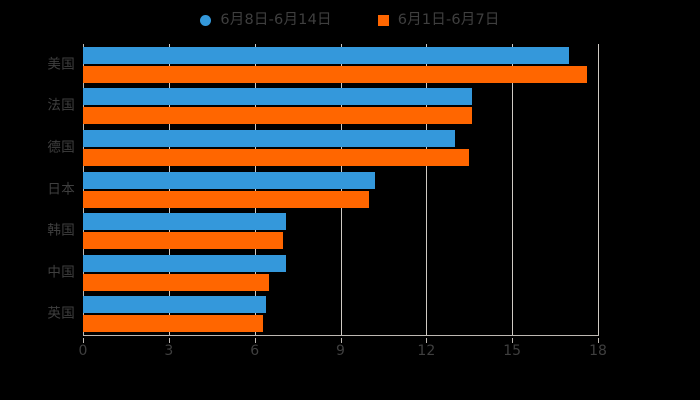 The width and height of the screenshot is (700, 400). I want to click on legend-item-series-b: 6月1日-6月7日, so click(438, 19).